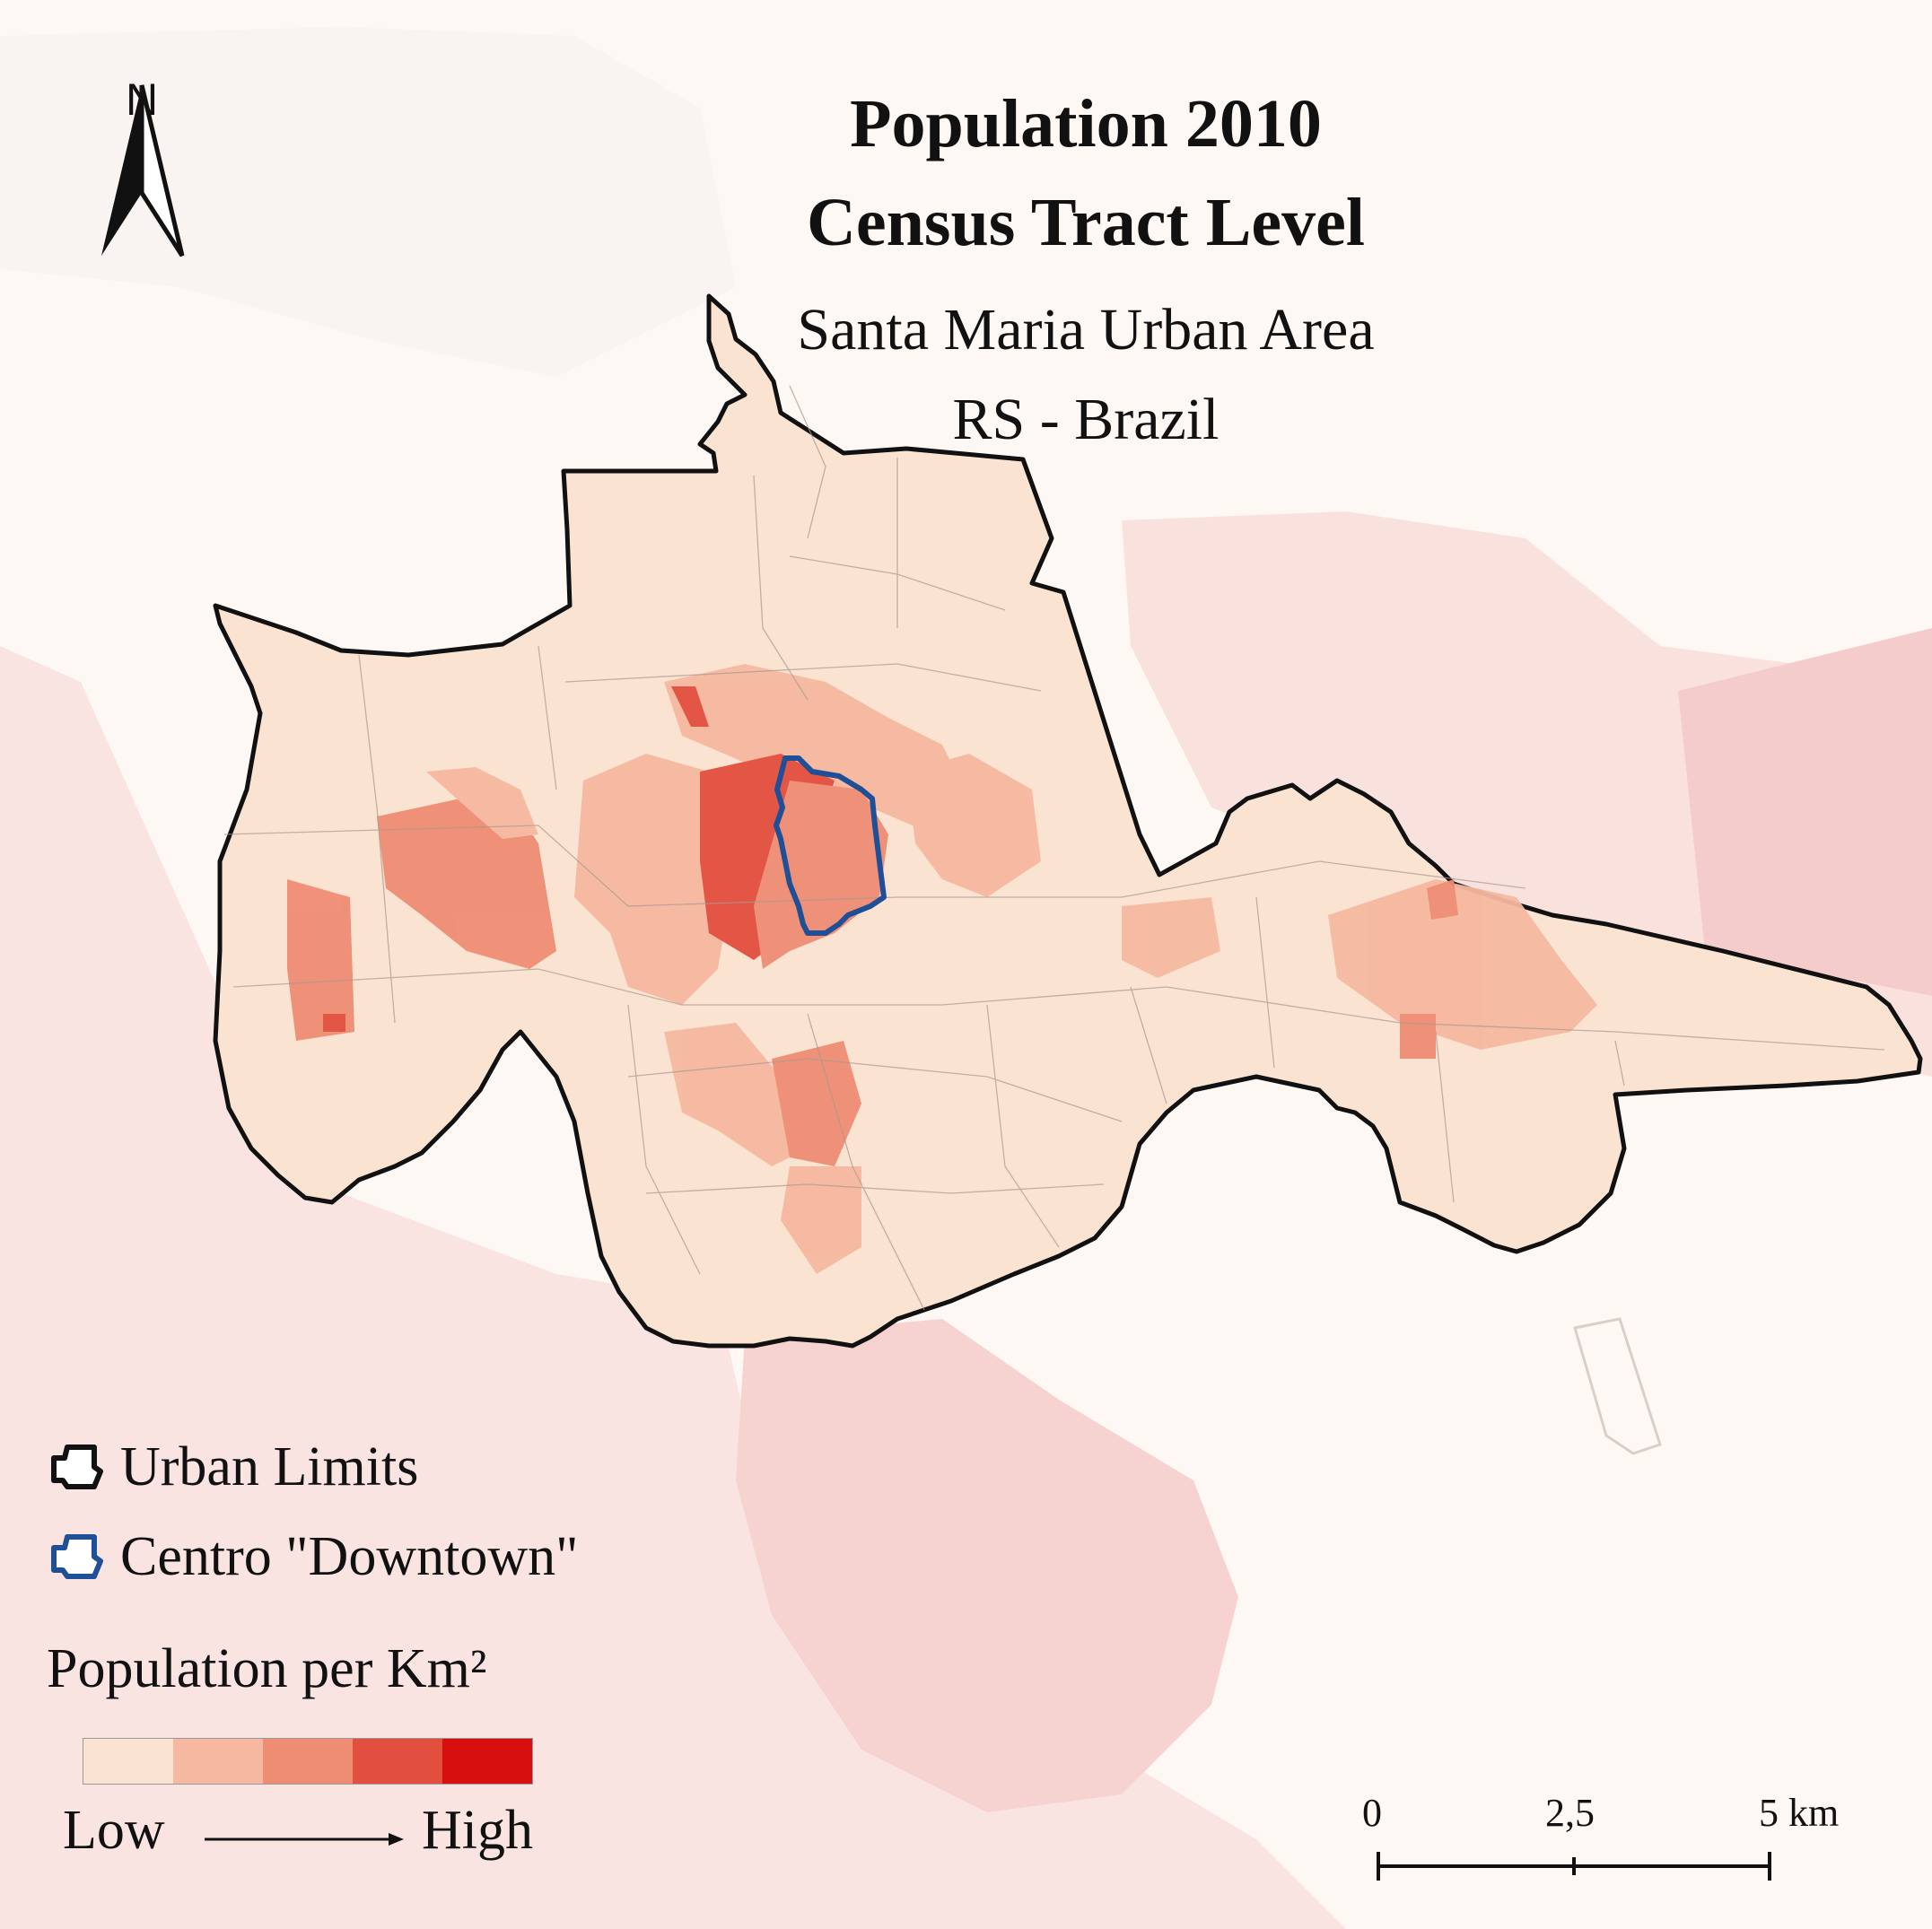 This screenshot has width=1932, height=1929. I want to click on map-subtitle-line-2: RS - Brazil, so click(1086, 419).